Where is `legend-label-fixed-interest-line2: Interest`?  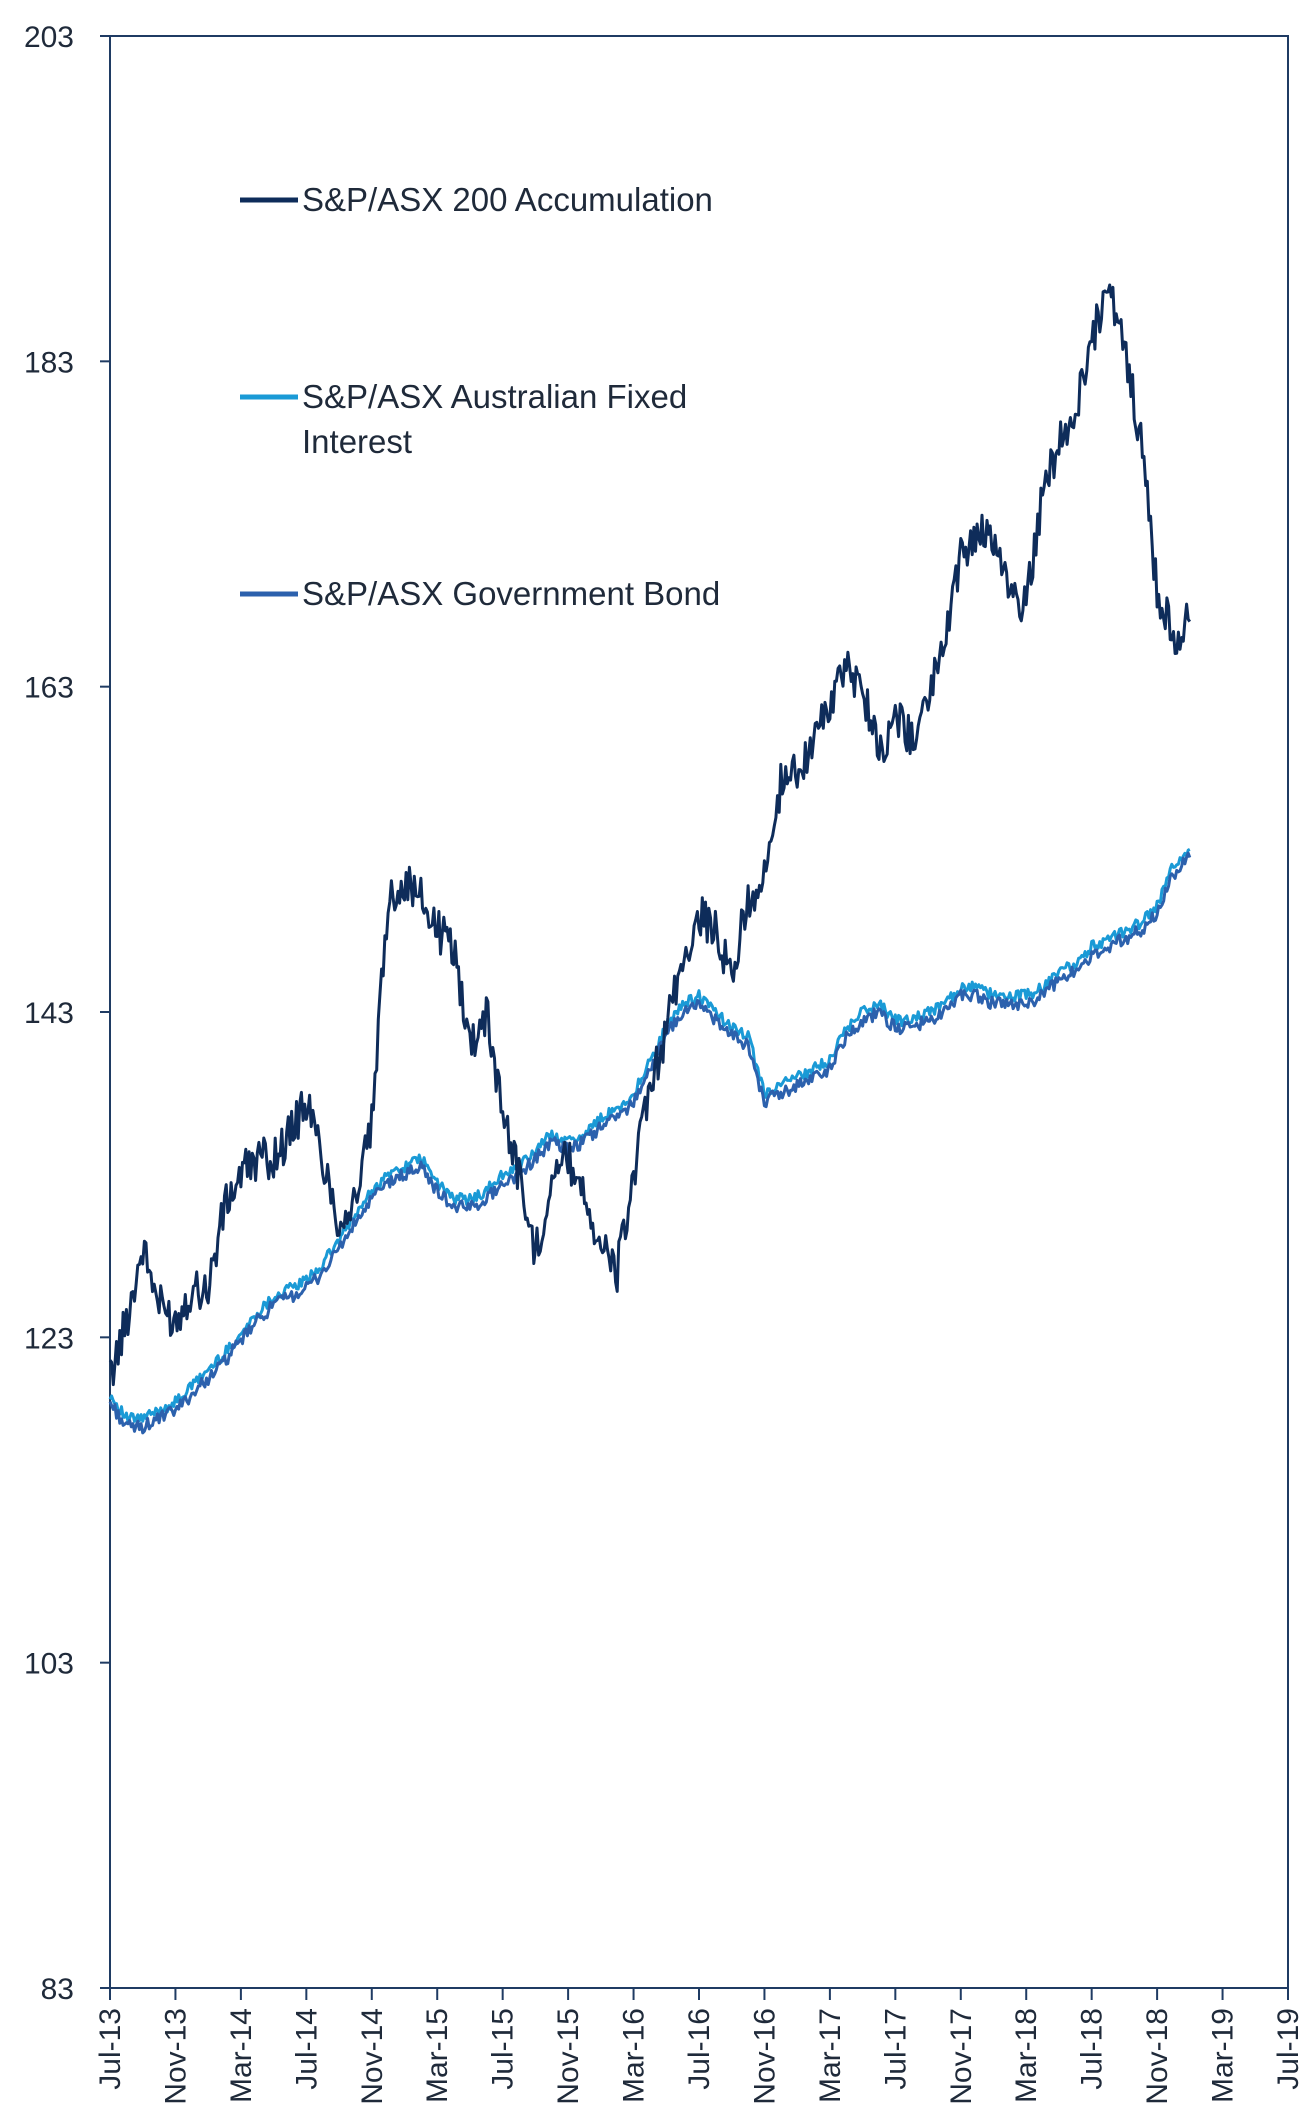
legend-label-fixed-interest-line2: Interest is located at coordinates (357, 441).